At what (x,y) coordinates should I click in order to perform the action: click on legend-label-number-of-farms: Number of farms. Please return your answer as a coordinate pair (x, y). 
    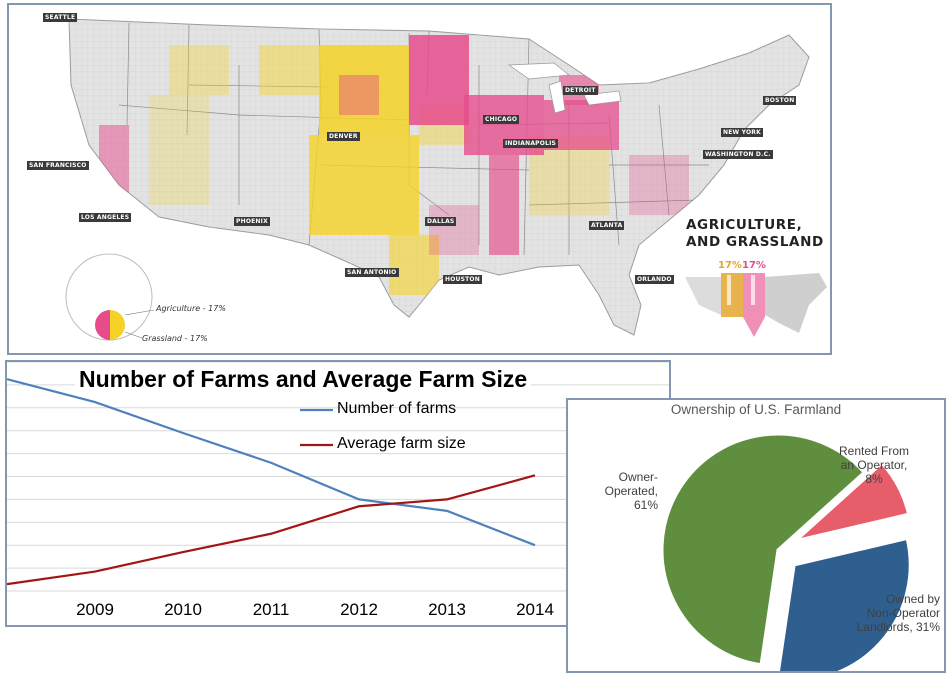
    Looking at the image, I should click on (397, 408).